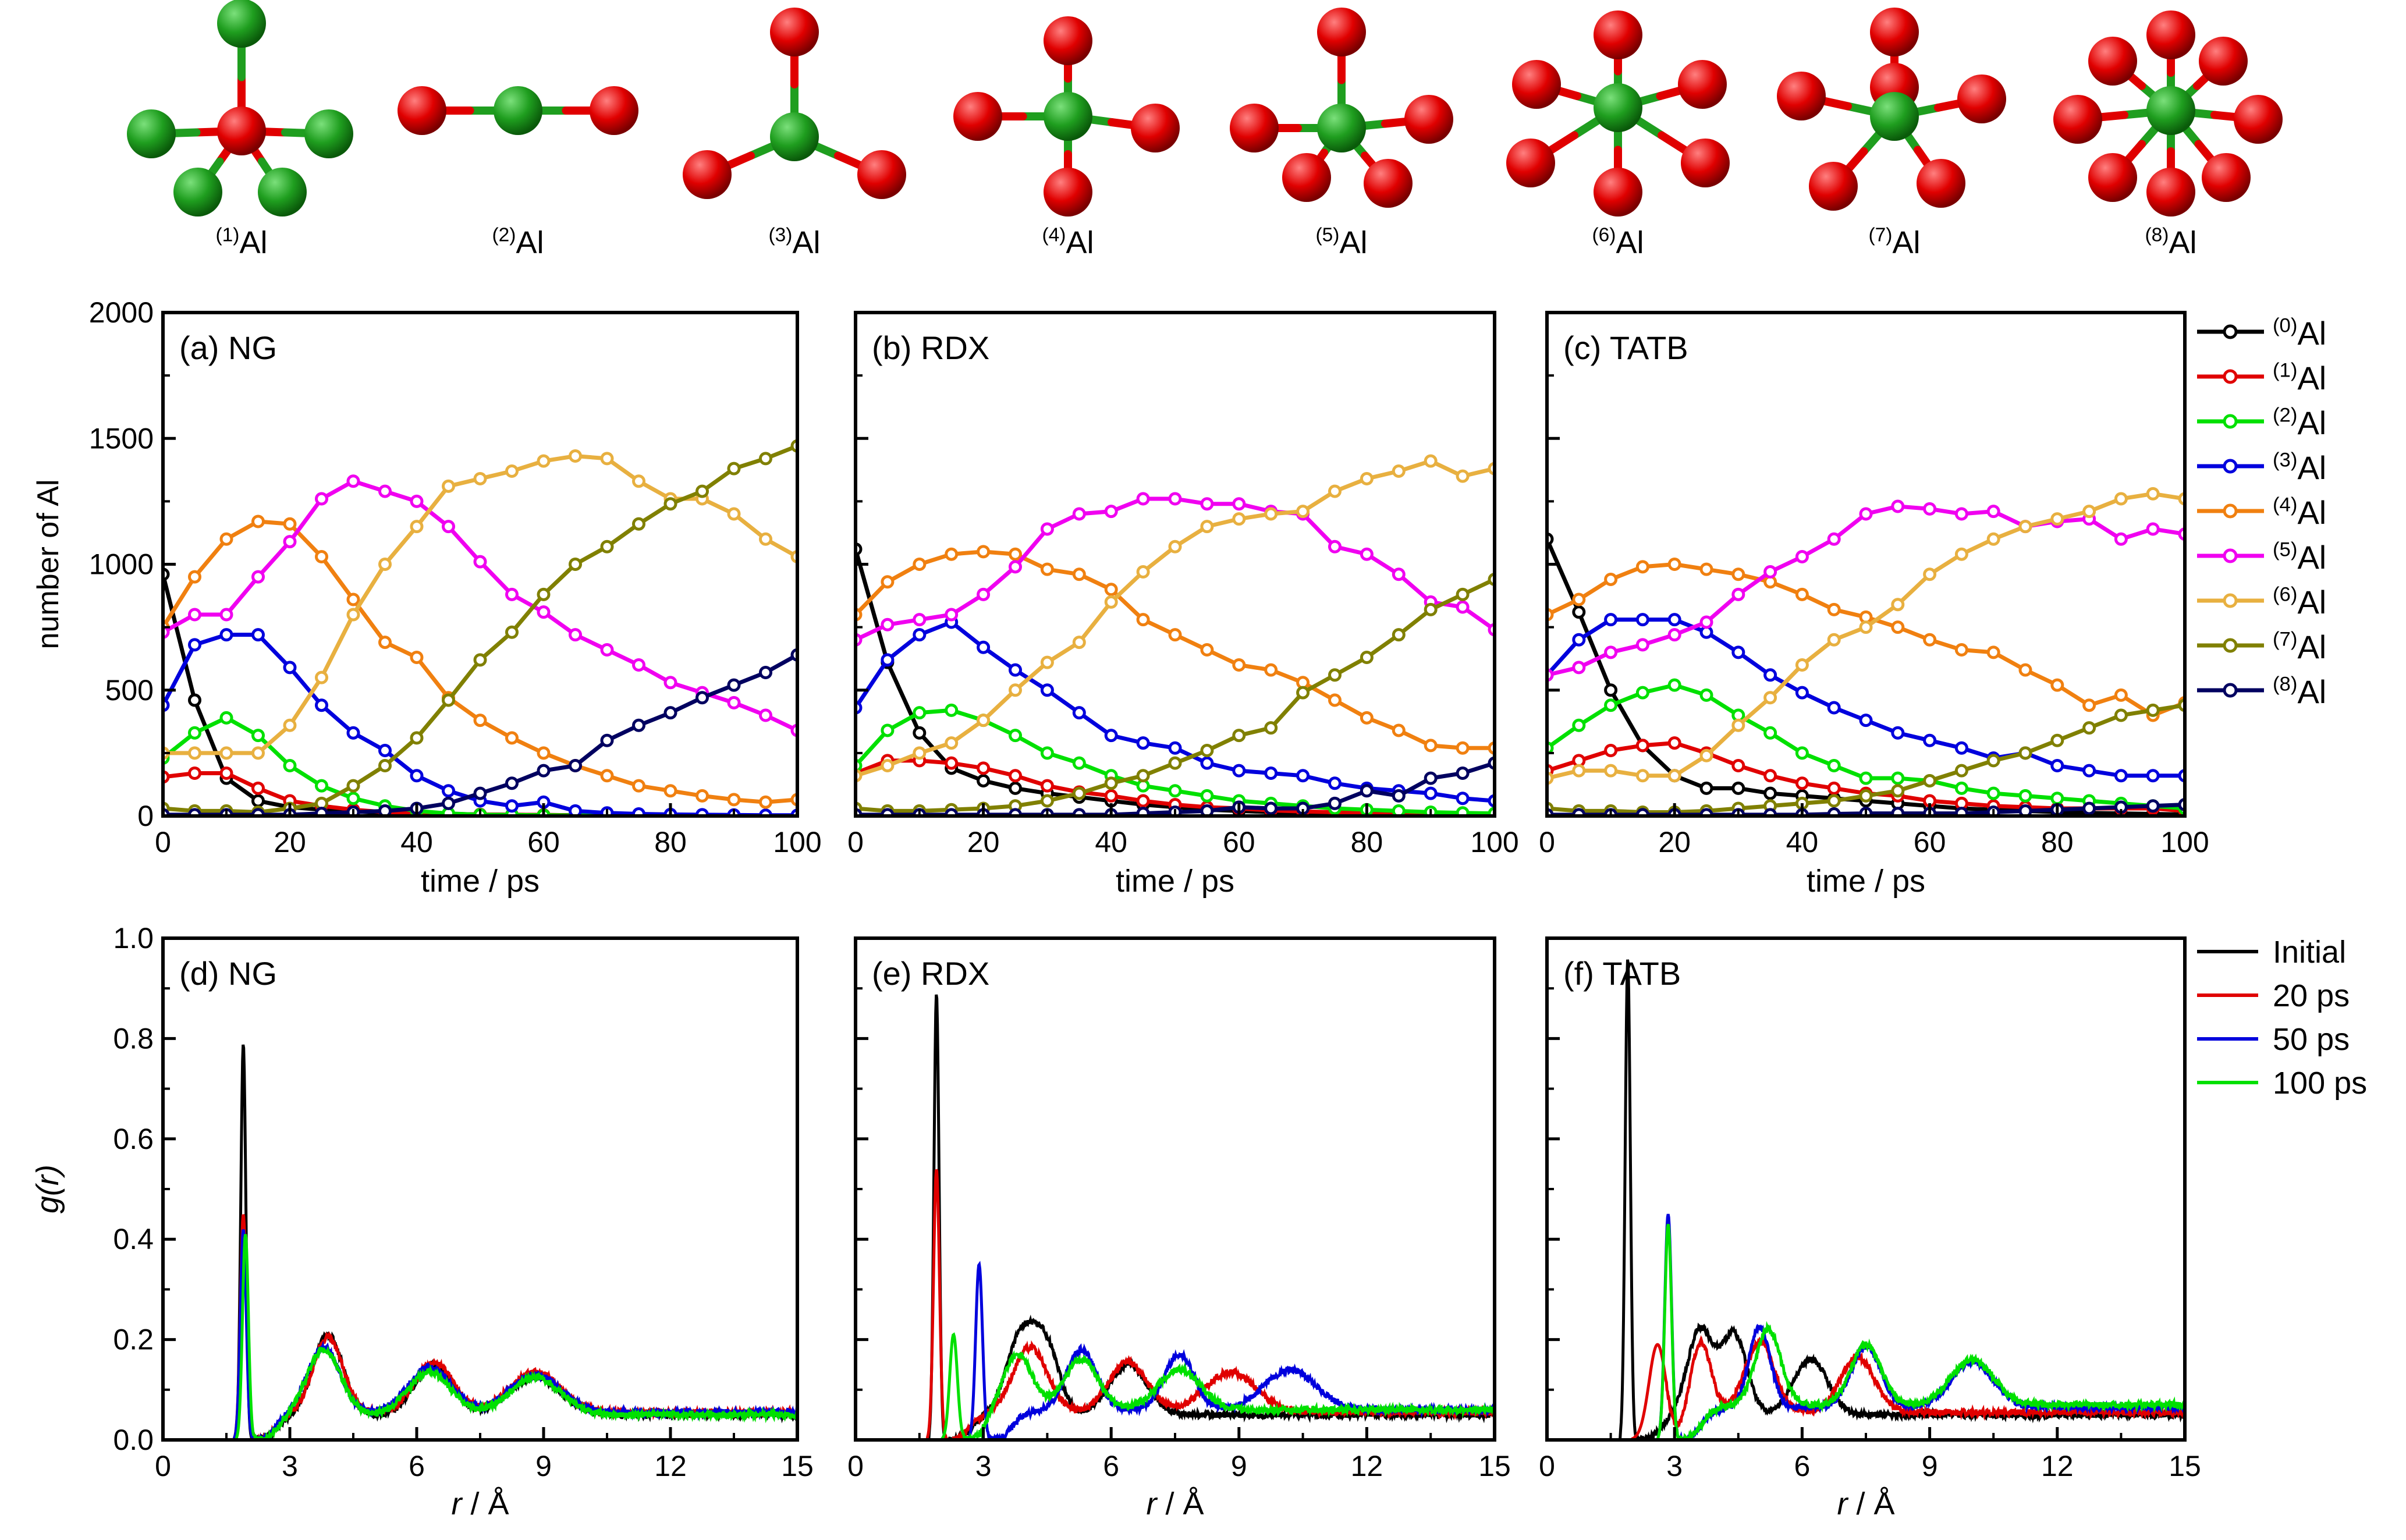 Image resolution: width=2406 pixels, height=1540 pixels. Describe the element at coordinates (2299, 691) in the screenshot. I see `legend-label-8: (8)Al` at that location.